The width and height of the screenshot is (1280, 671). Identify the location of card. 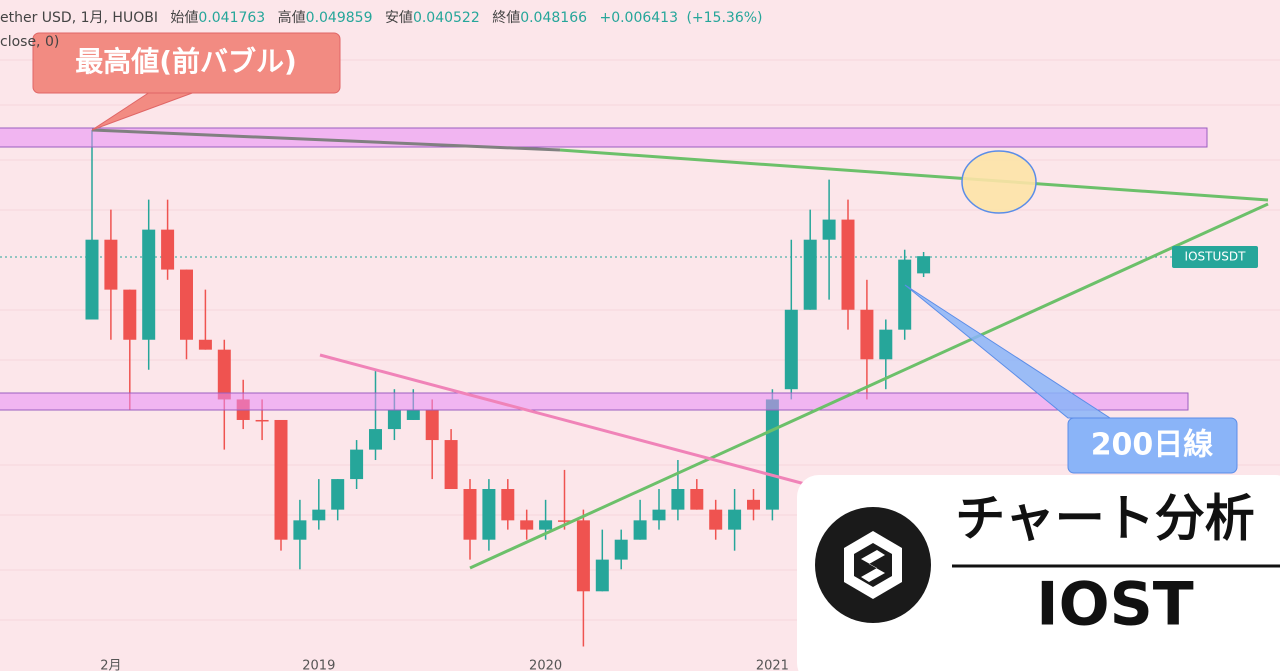
(1038, 573).